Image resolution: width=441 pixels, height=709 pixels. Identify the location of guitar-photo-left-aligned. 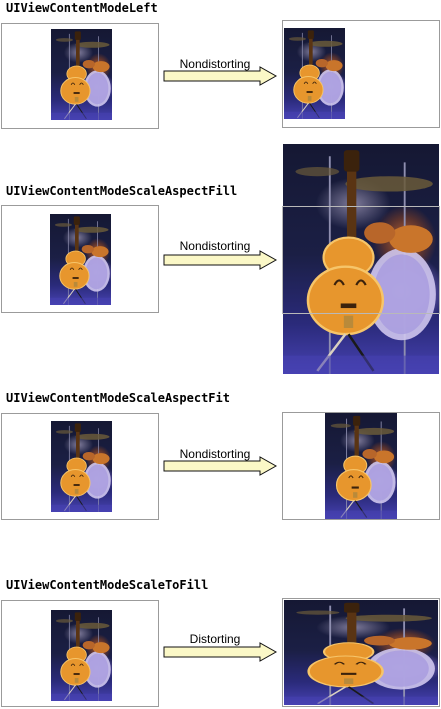
(314, 73).